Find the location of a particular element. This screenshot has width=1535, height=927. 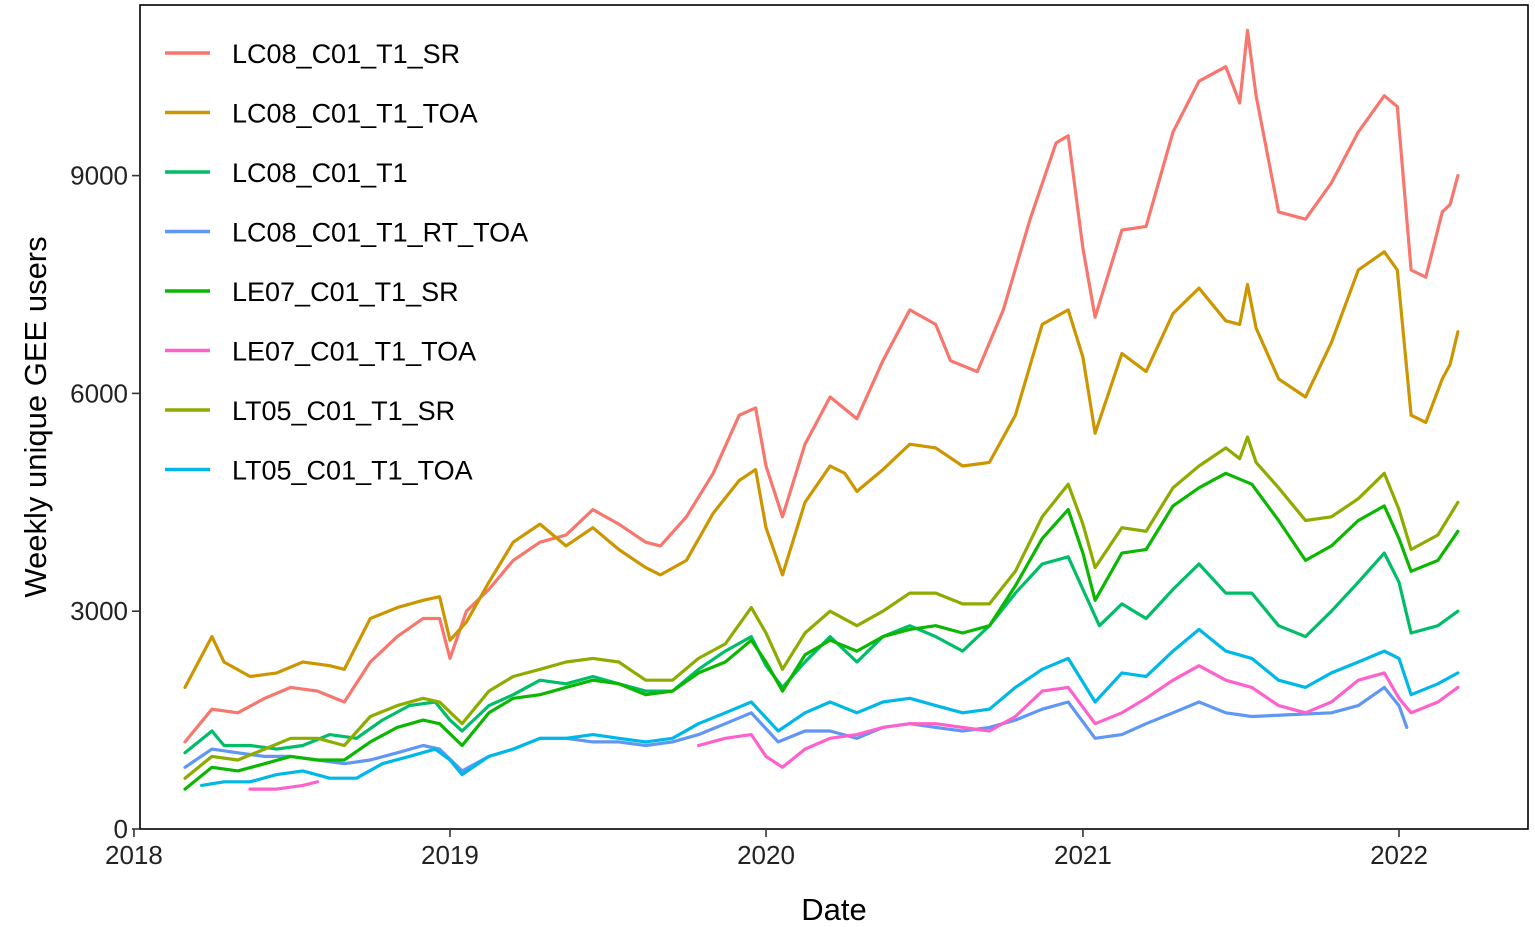

legend-label-3: LC08_C01_T1_RT_TOA is located at coordinates (380, 233).